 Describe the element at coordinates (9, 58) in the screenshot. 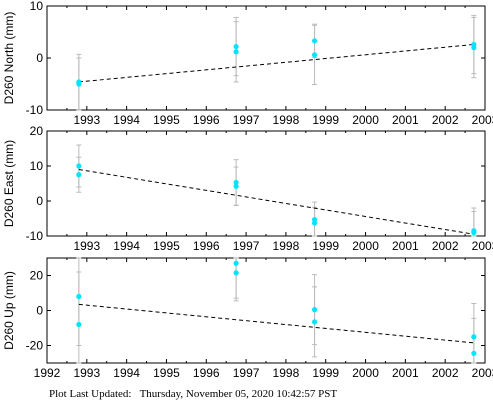

I see `y-axis-title: D260 North (mm)` at that location.